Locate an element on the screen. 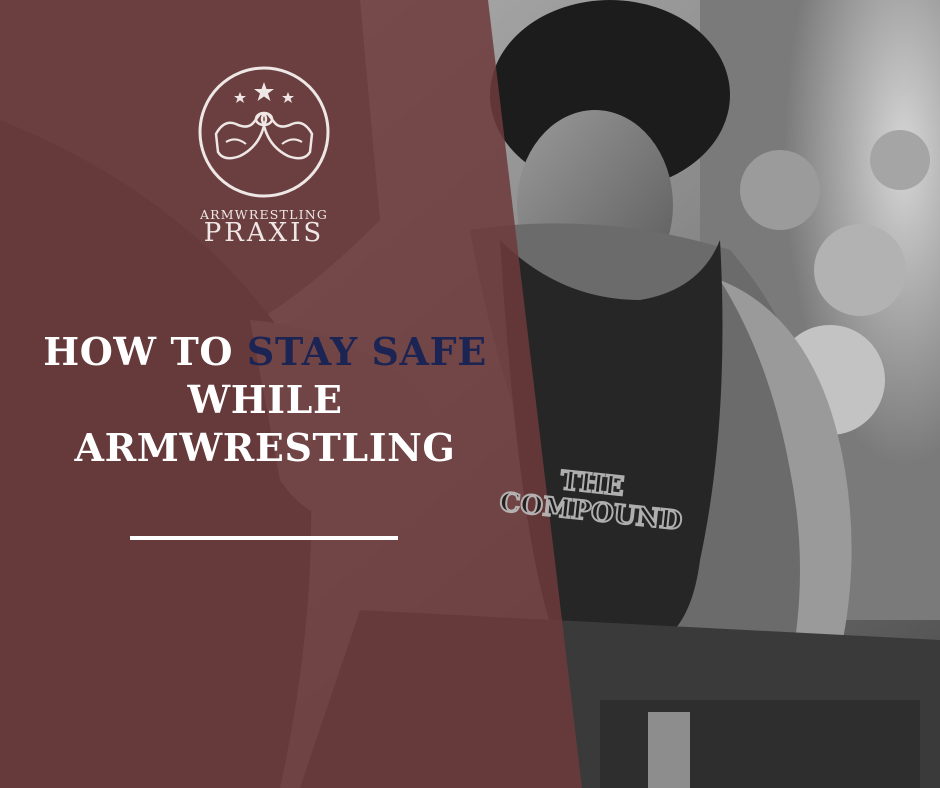 The image size is (940, 788). headline-line-3: ARMWRESTLING is located at coordinates (265, 447).